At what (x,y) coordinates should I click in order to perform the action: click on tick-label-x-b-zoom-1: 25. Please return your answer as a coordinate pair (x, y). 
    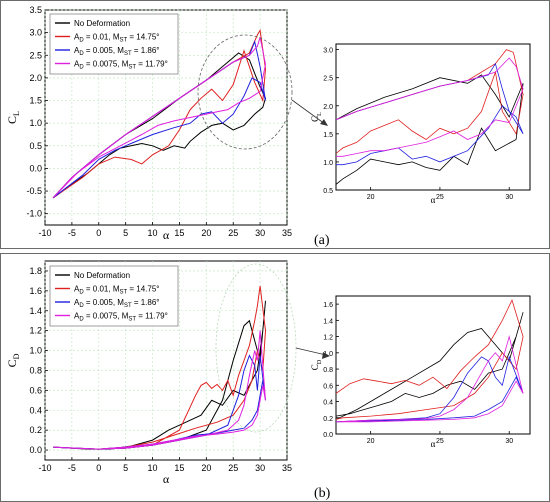
    Looking at the image, I should click on (440, 441).